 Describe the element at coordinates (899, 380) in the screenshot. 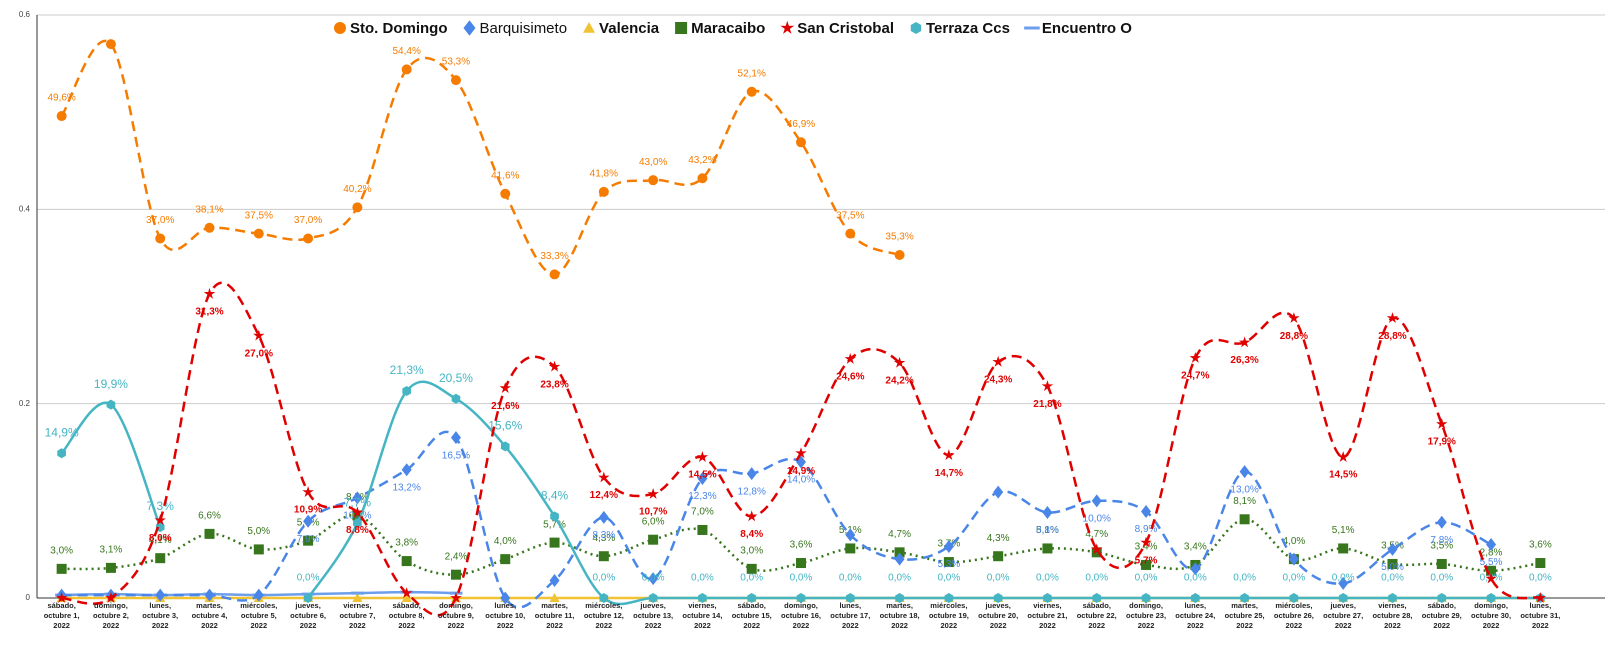

I see `data-label: 24,2%` at that location.